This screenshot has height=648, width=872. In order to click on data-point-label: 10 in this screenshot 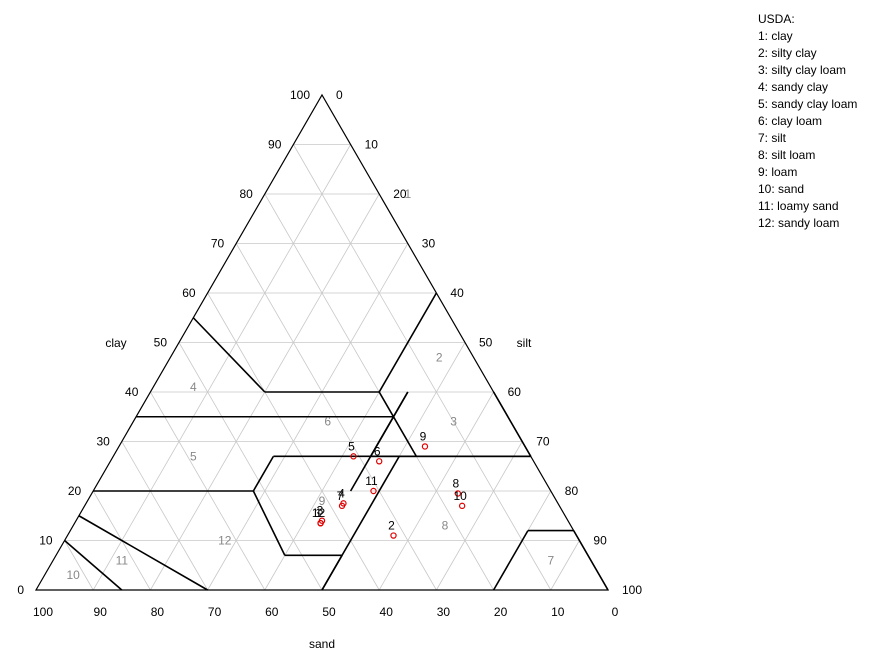, I will do `click(460, 496)`.